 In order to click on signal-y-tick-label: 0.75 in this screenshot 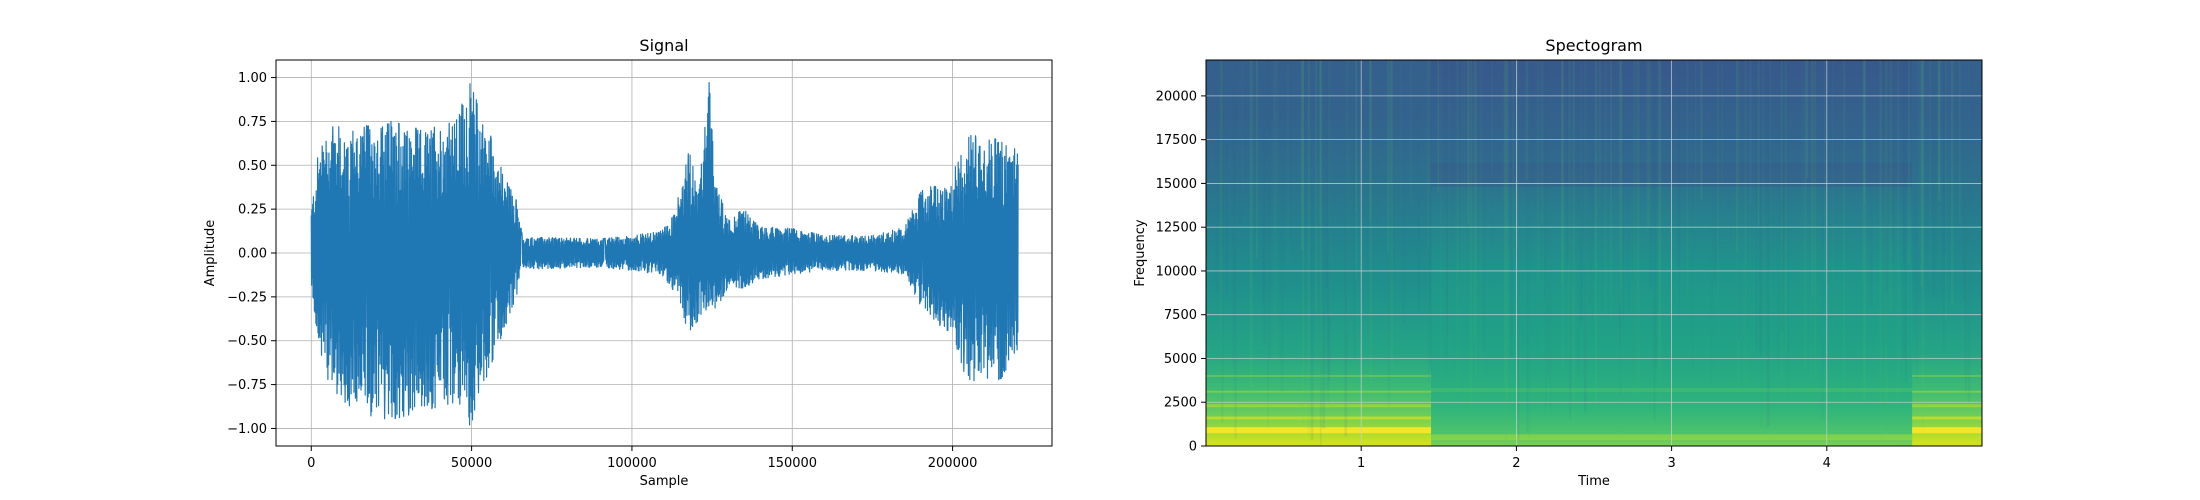, I will do `click(252, 122)`.